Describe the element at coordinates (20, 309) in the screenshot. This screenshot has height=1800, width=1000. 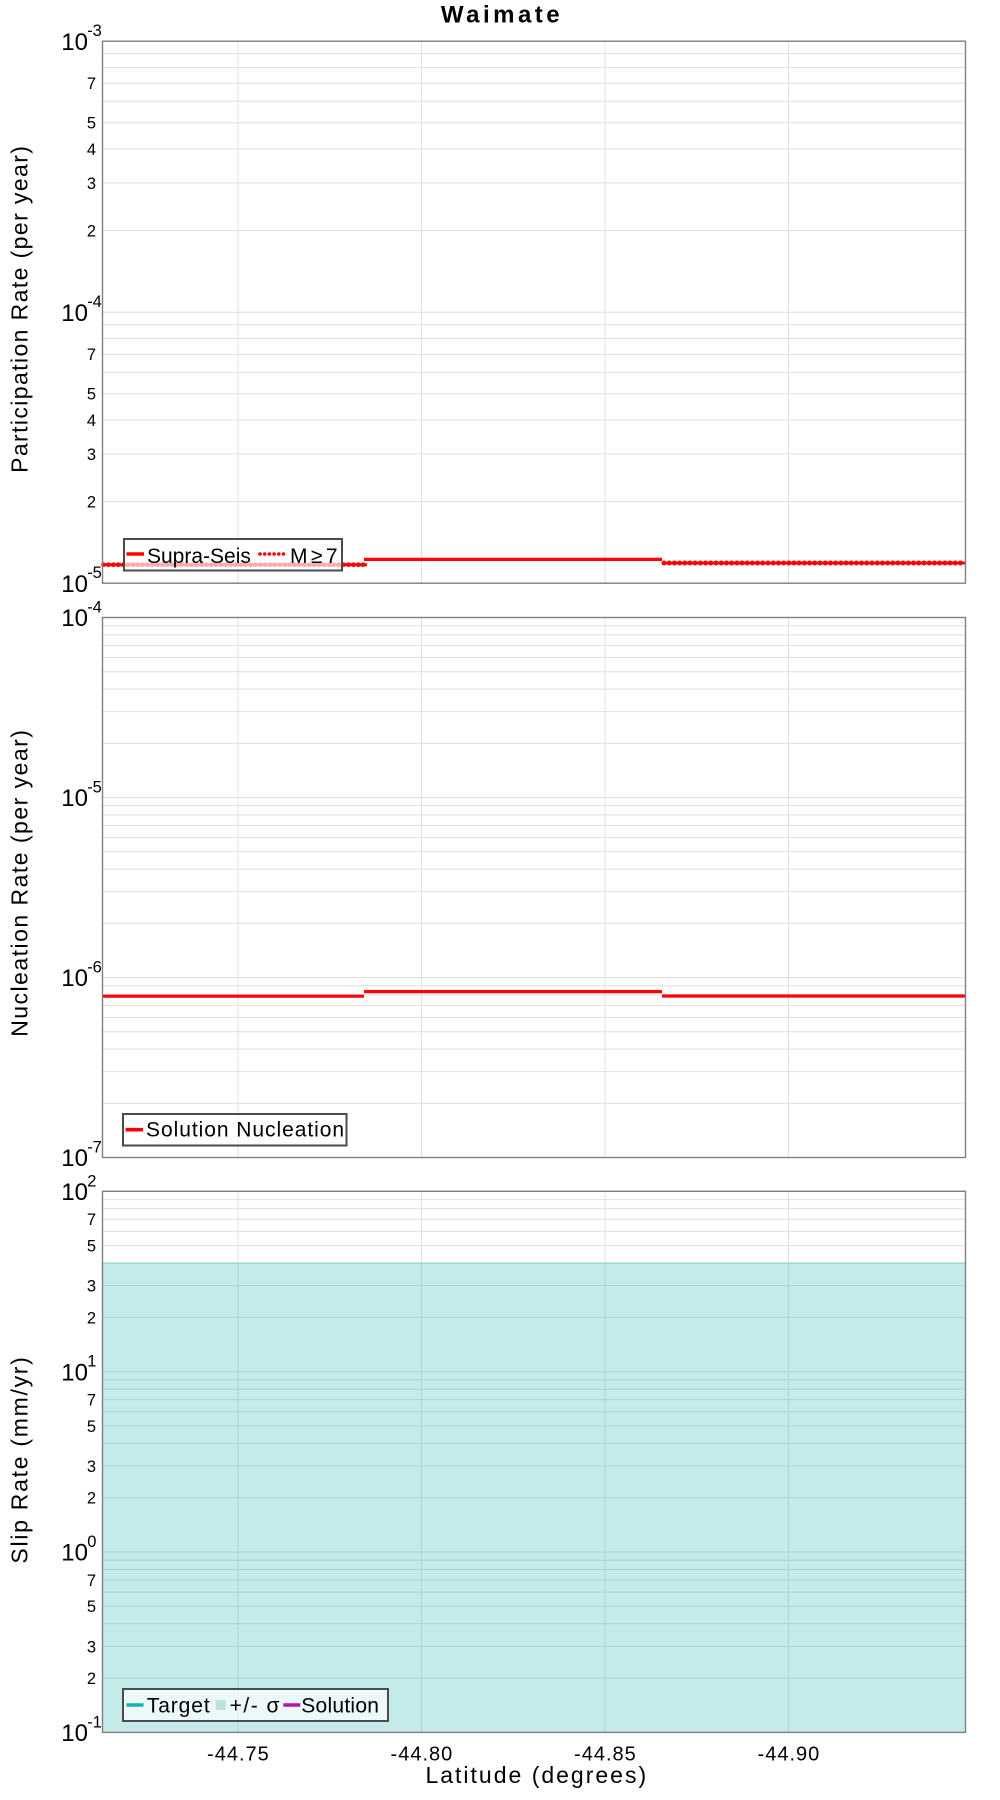
I see `svg-text: Participation Rate (per year)` at that location.